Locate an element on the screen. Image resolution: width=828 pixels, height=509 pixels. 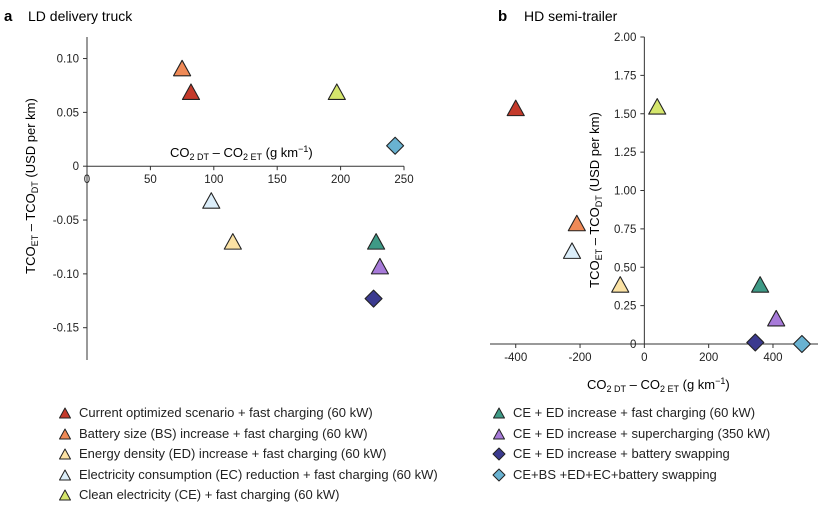
panel-b-title: HD semi-trailer is located at coordinates (571, 16).